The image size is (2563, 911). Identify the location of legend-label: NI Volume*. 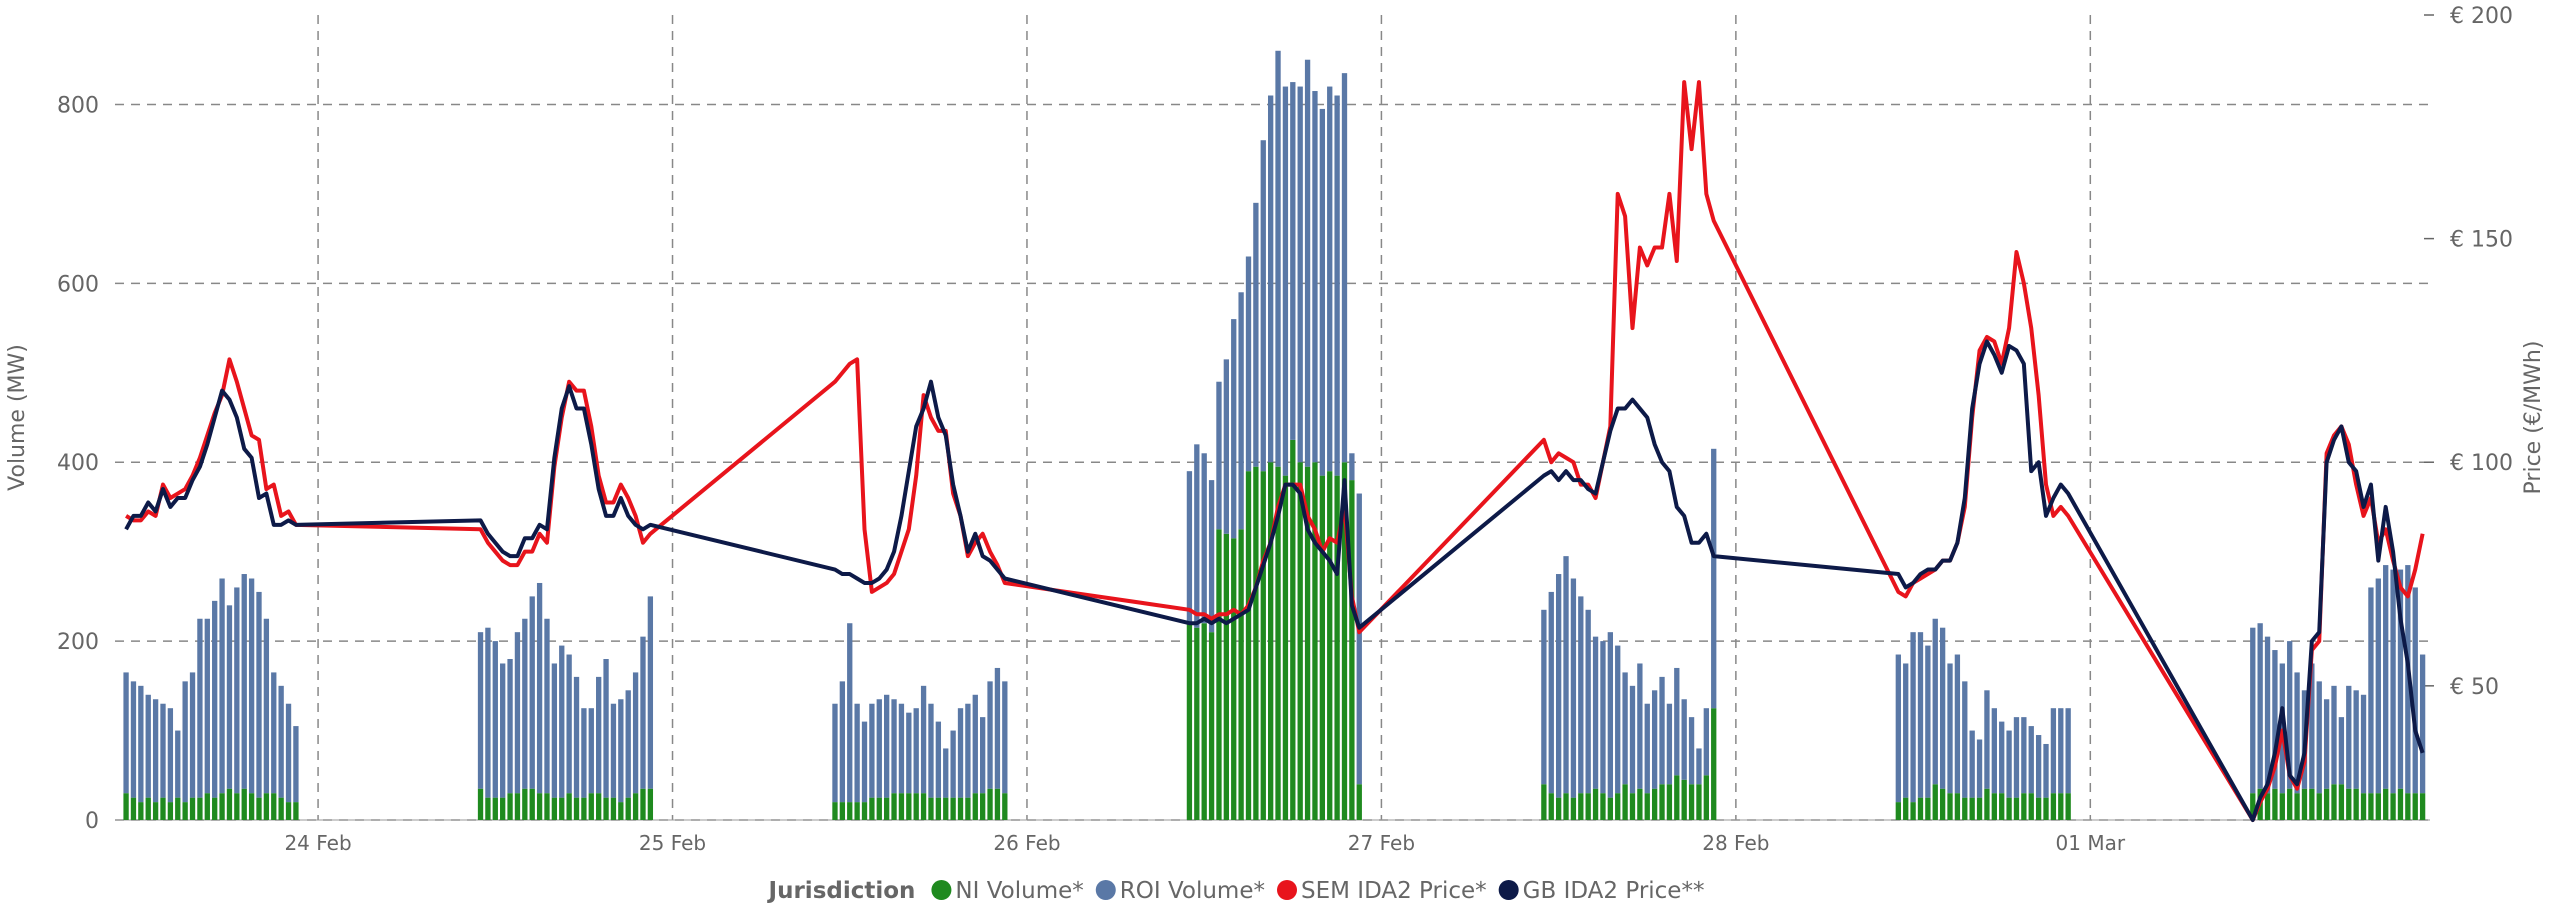
(1019, 891).